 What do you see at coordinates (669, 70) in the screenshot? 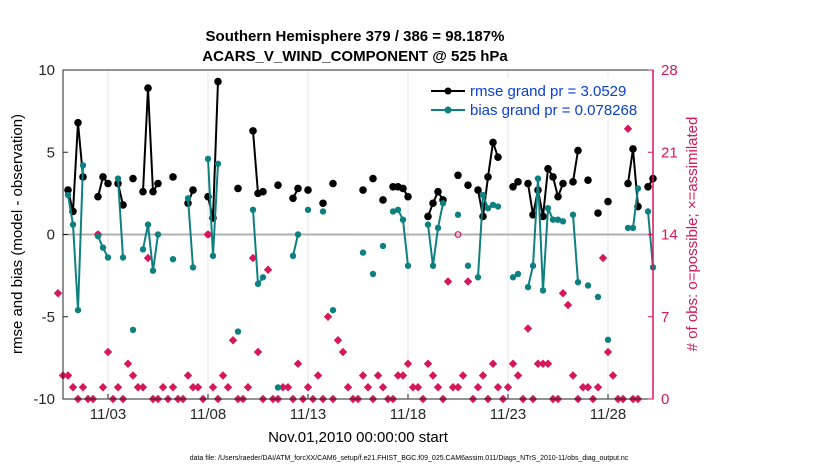
I see `y2-tick-label: 28` at bounding box center [669, 70].